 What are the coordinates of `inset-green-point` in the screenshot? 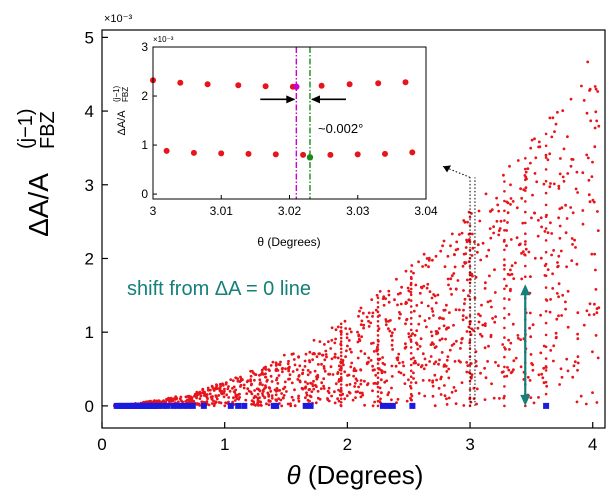 It's located at (310, 157).